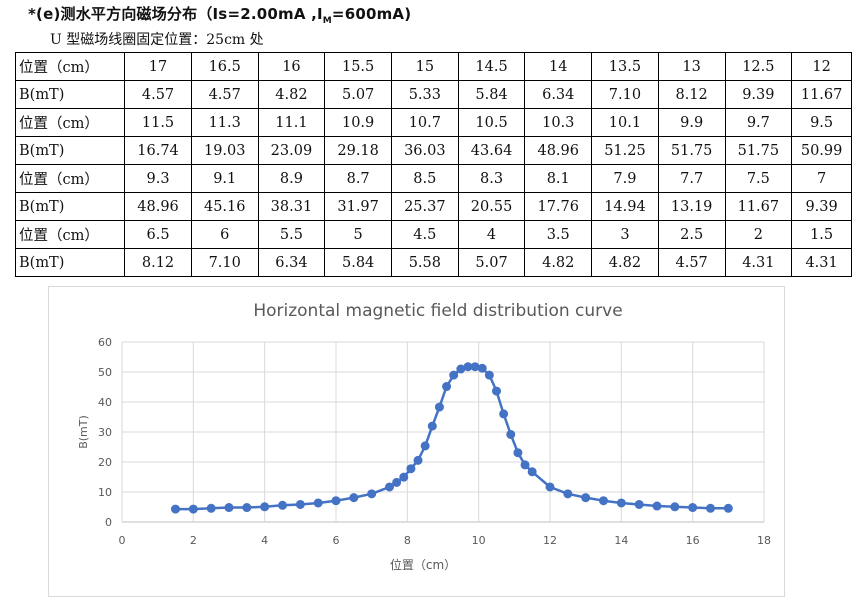  I want to click on table-cell: 14.94, so click(625, 206).